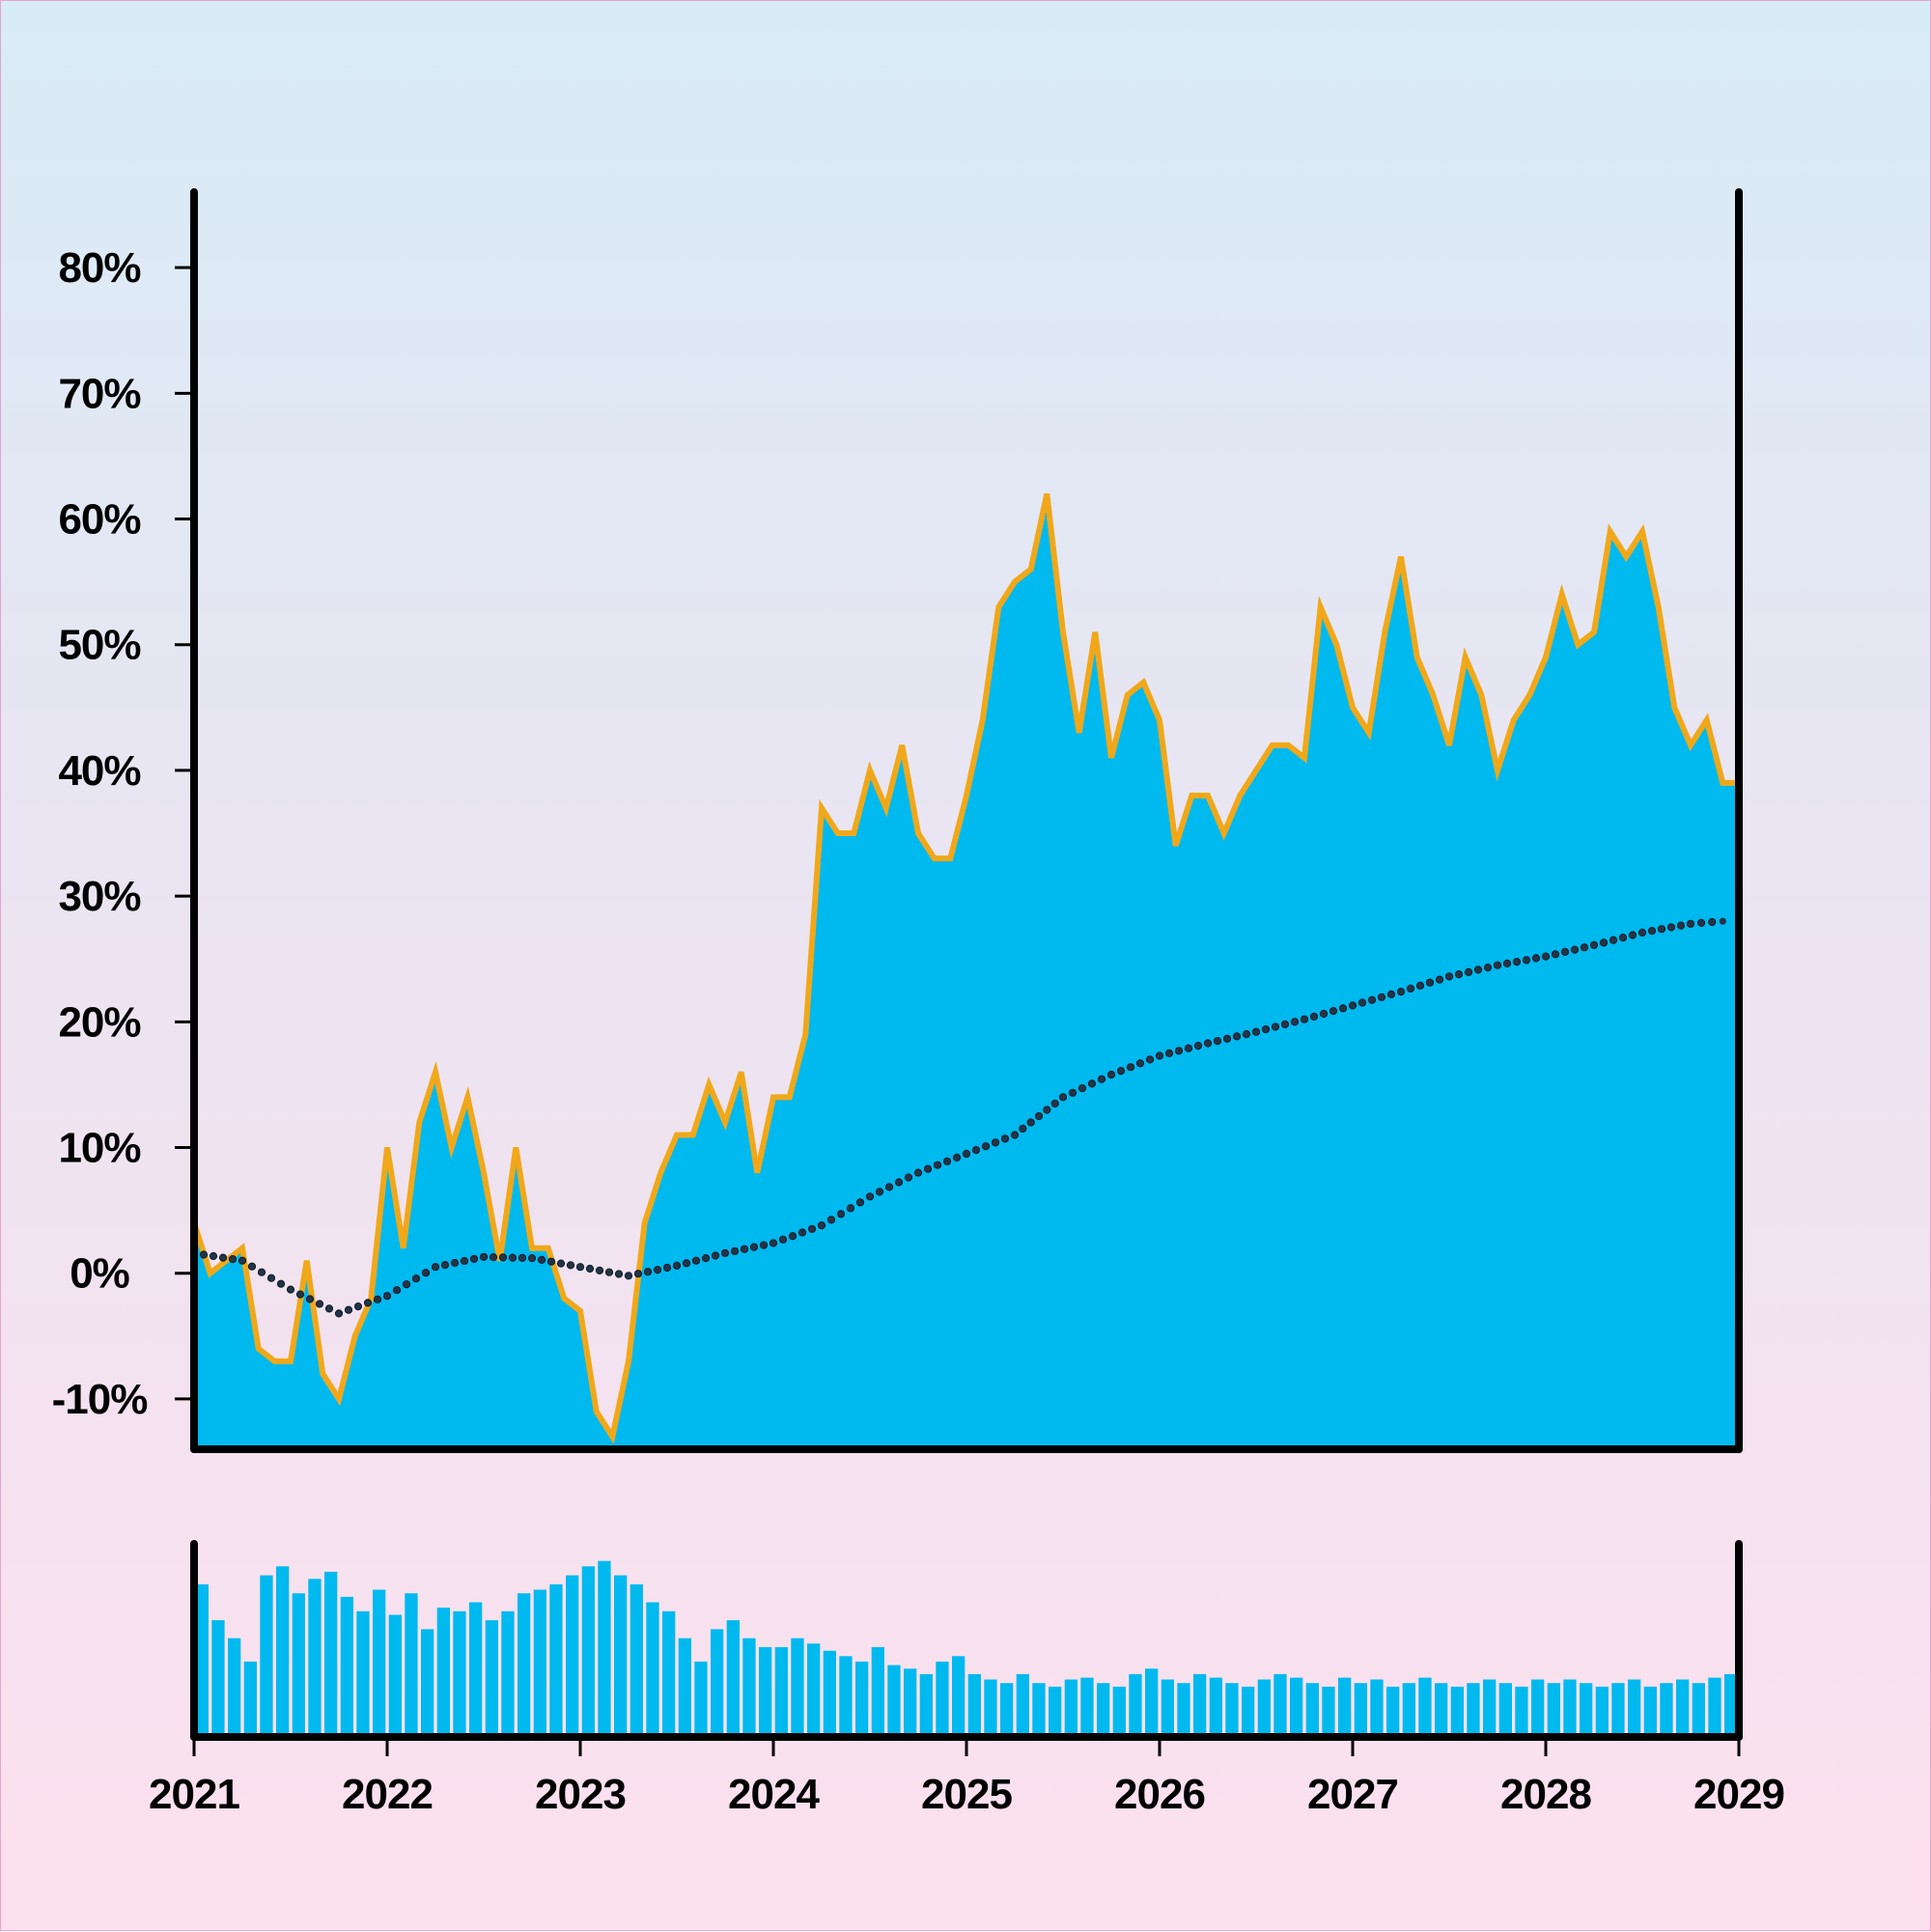 The height and width of the screenshot is (1932, 1931). What do you see at coordinates (99, 771) in the screenshot?
I see `y-tick-label: 40%` at bounding box center [99, 771].